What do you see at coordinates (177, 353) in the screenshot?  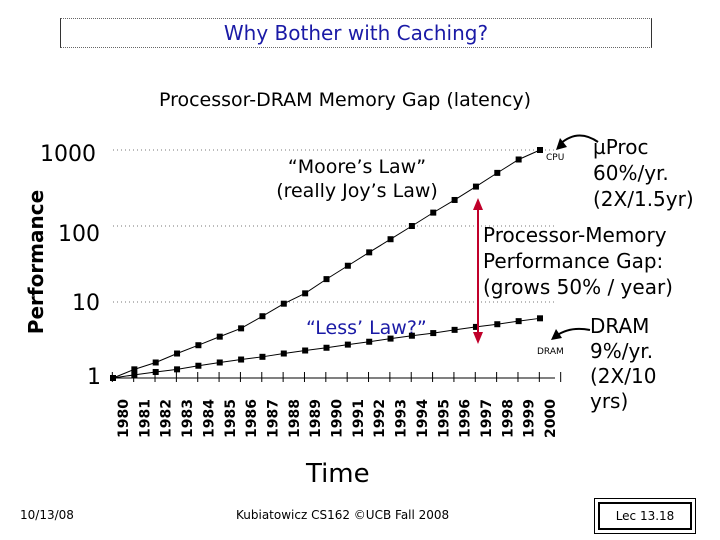 I see `point-cpu-1983` at bounding box center [177, 353].